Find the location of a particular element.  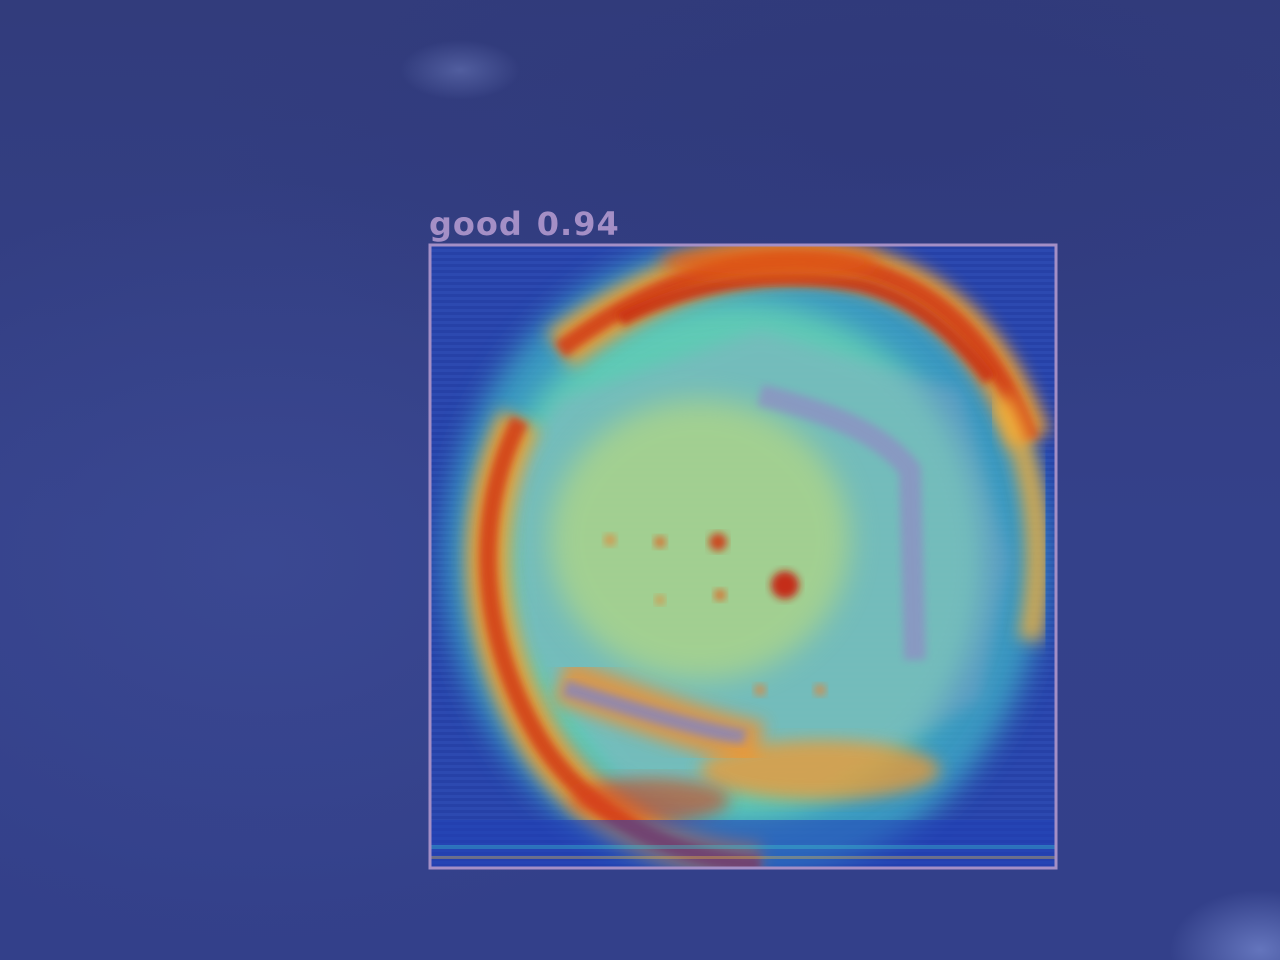

detection-class: good is located at coordinates (476, 224).